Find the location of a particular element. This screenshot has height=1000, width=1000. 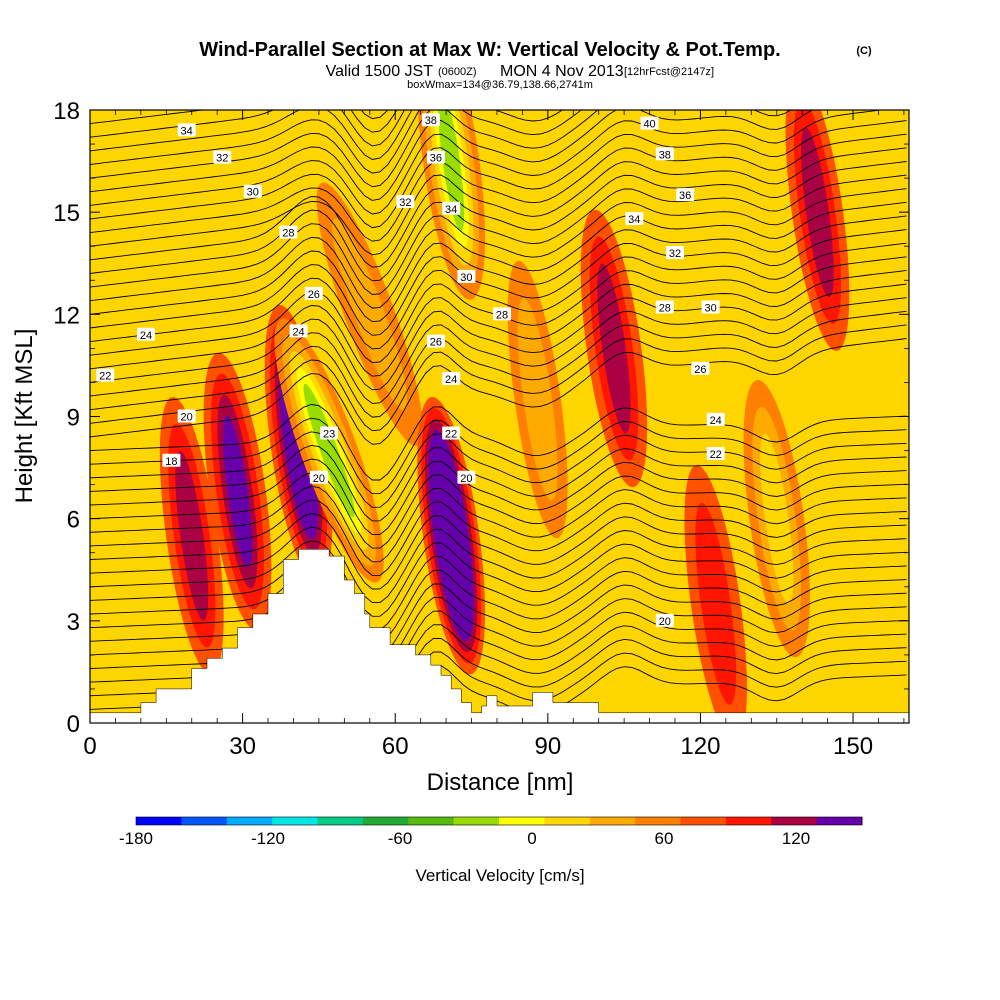

colorbar-tick-label: 60 is located at coordinates (664, 838).